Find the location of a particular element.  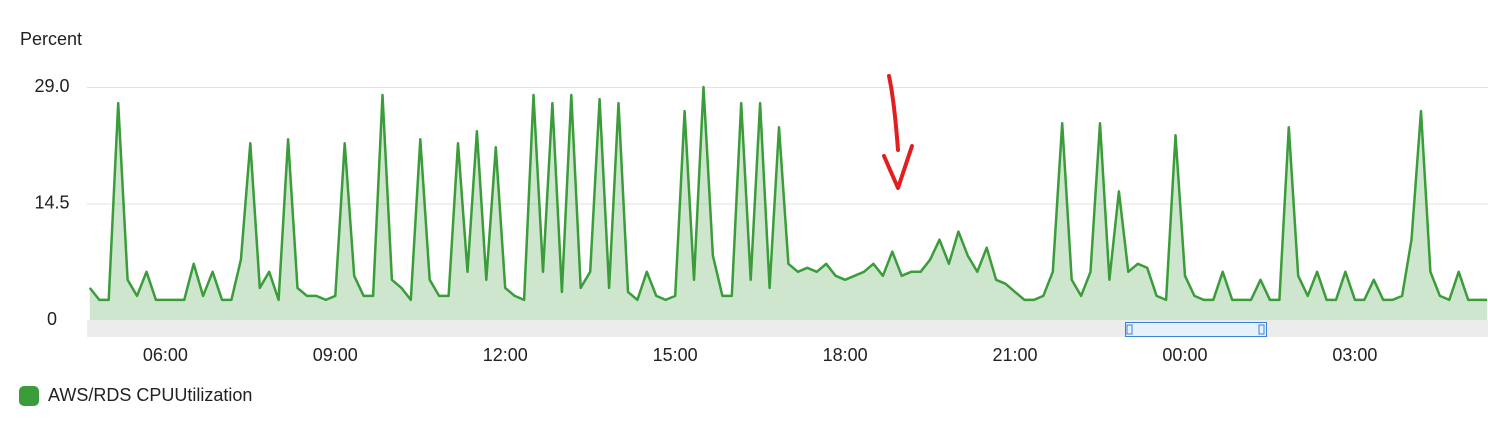

y-axis-label: Percent is located at coordinates (51, 39).